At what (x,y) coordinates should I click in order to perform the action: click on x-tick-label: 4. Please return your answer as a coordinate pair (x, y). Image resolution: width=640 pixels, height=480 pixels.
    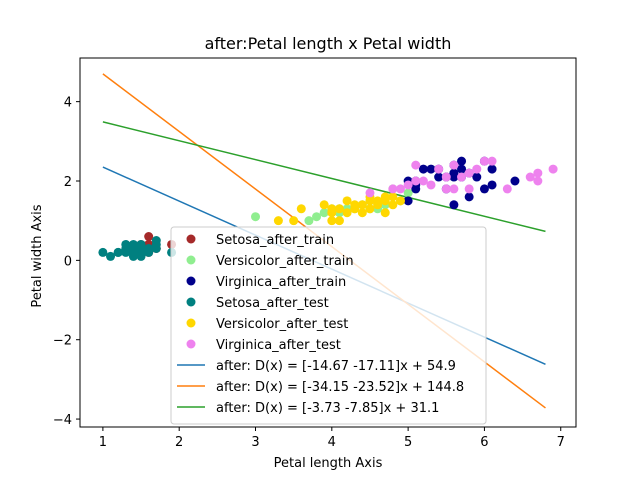
    Looking at the image, I should click on (332, 442).